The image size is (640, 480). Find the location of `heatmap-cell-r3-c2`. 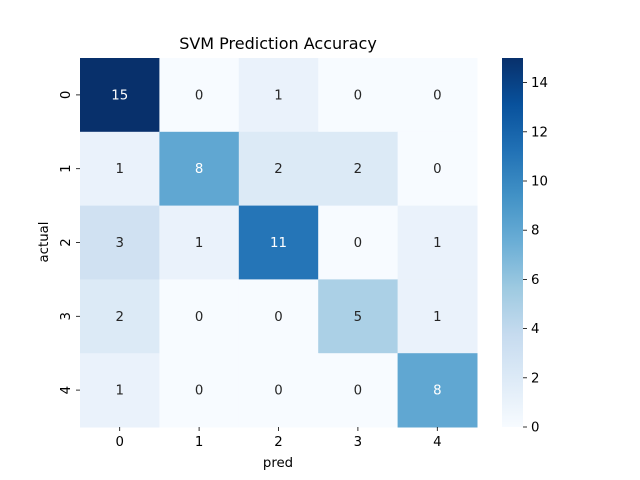

heatmap-cell-r3-c2 is located at coordinates (278, 316).